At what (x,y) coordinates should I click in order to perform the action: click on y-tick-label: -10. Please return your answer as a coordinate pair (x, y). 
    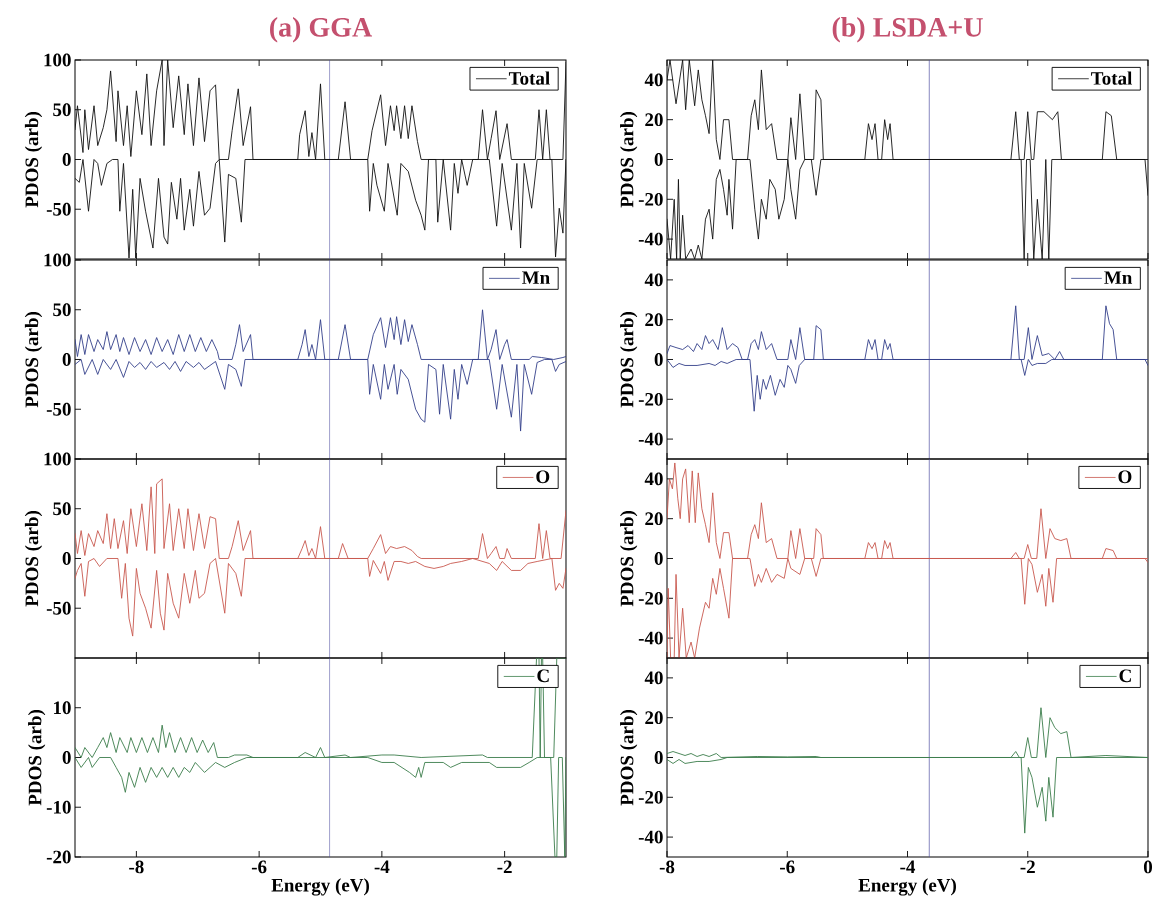
    Looking at the image, I should click on (58, 807).